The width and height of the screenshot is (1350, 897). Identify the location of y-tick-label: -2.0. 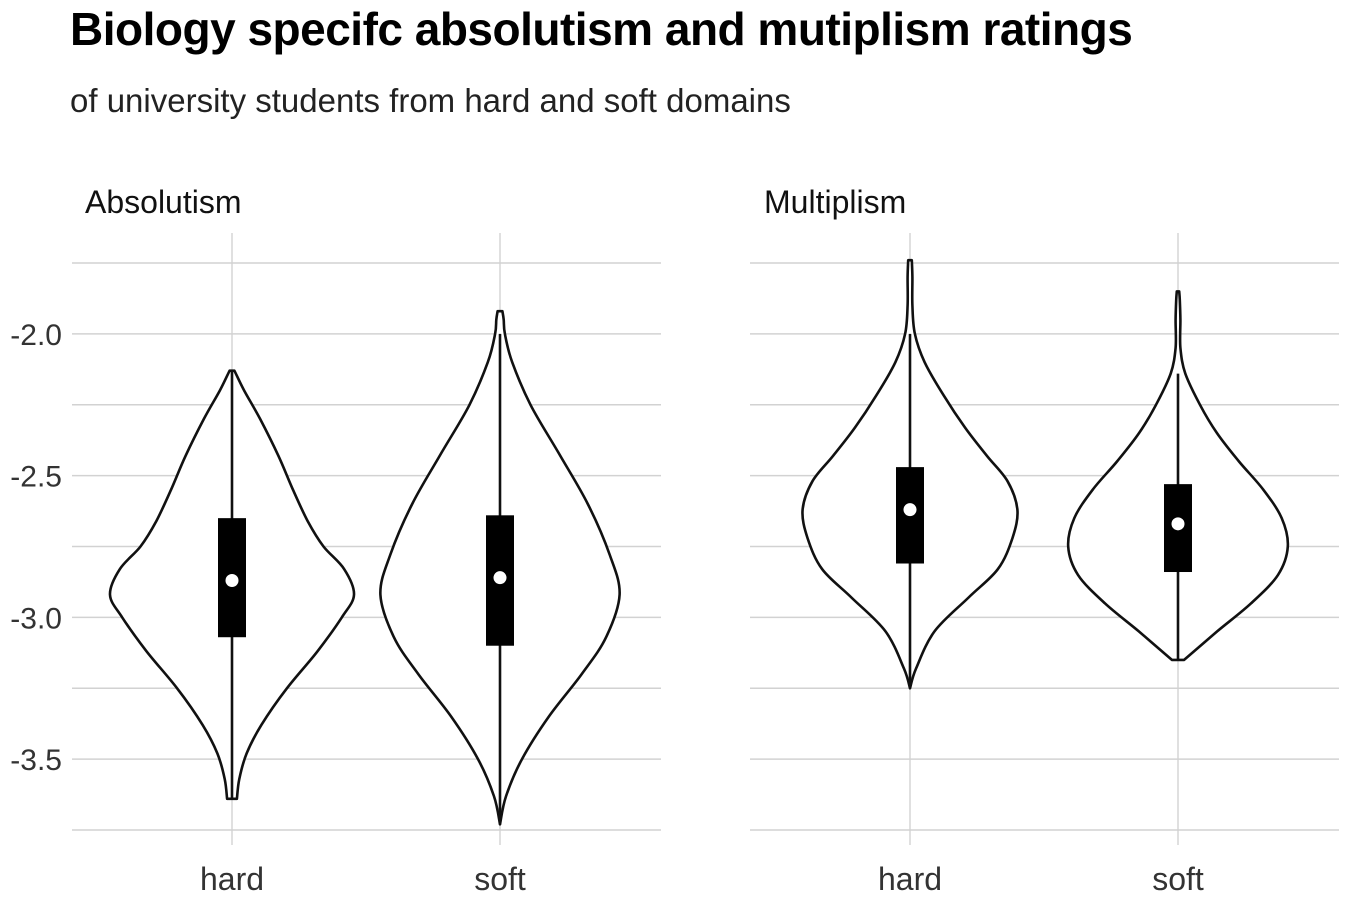
(36, 335).